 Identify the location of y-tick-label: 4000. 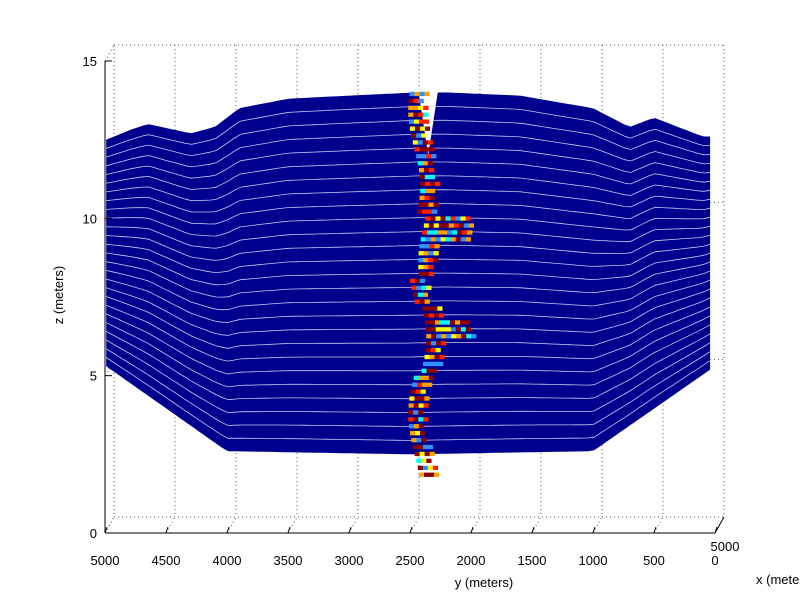
(227, 560).